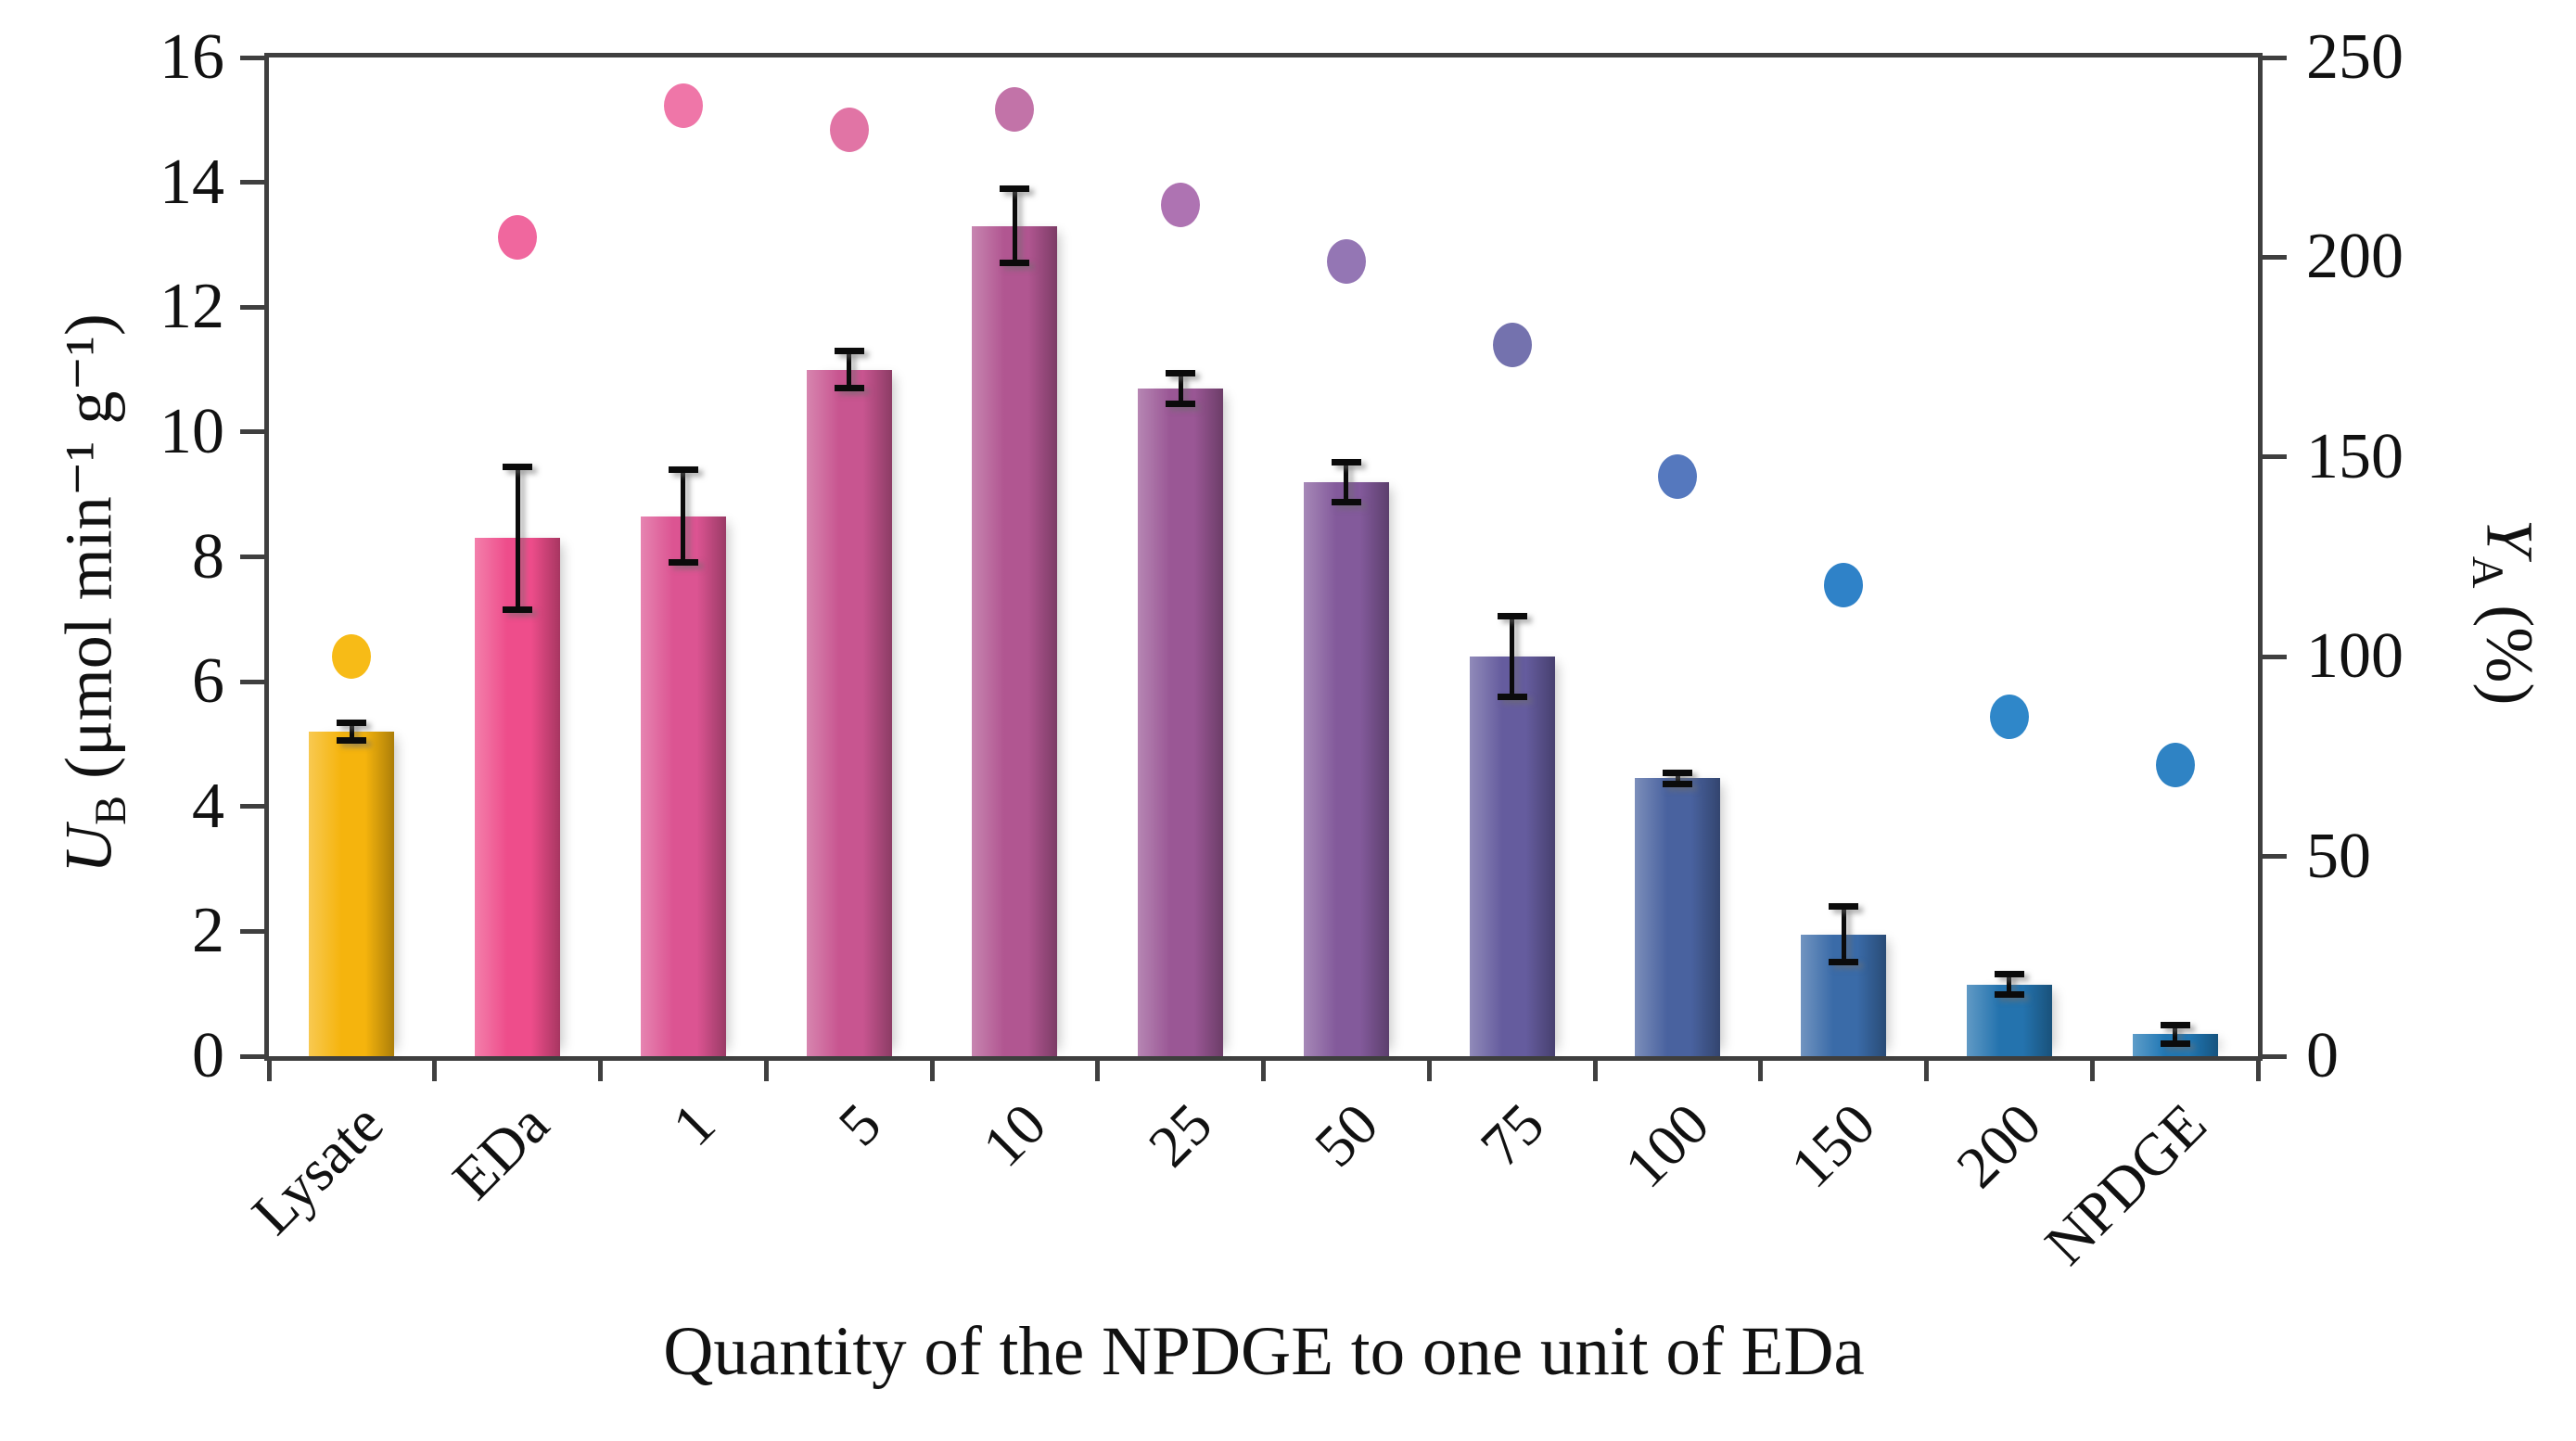 The height and width of the screenshot is (1441, 2576). I want to click on y-tick-label-left: 8, so click(208, 556).